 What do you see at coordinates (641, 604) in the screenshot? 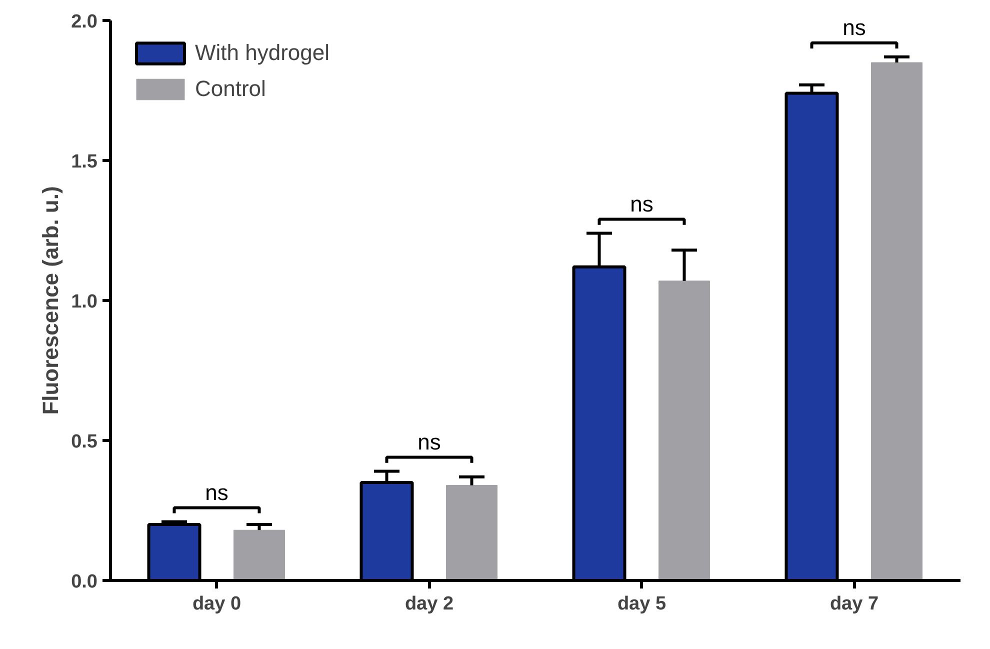
I see `x-tick-label: day 5` at bounding box center [641, 604].